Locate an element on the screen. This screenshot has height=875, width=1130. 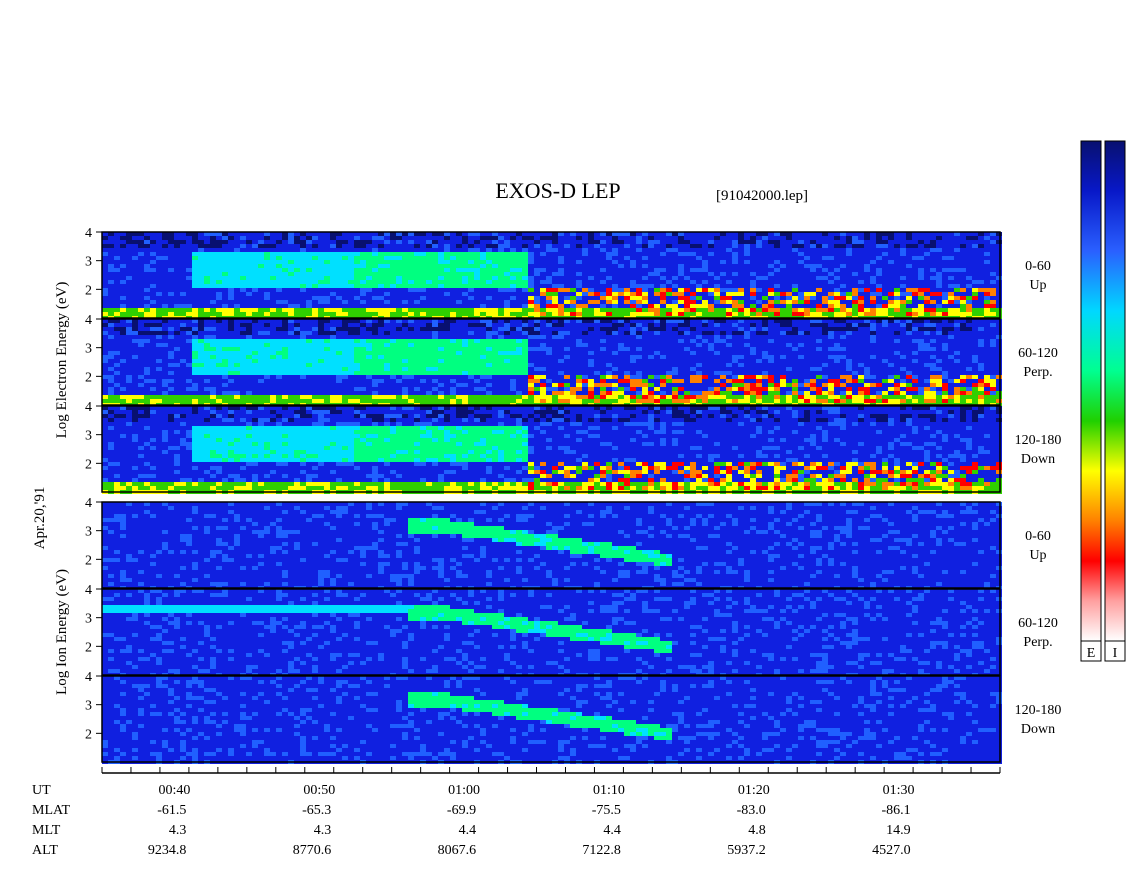
colorbar-e is located at coordinates (1091, 391).